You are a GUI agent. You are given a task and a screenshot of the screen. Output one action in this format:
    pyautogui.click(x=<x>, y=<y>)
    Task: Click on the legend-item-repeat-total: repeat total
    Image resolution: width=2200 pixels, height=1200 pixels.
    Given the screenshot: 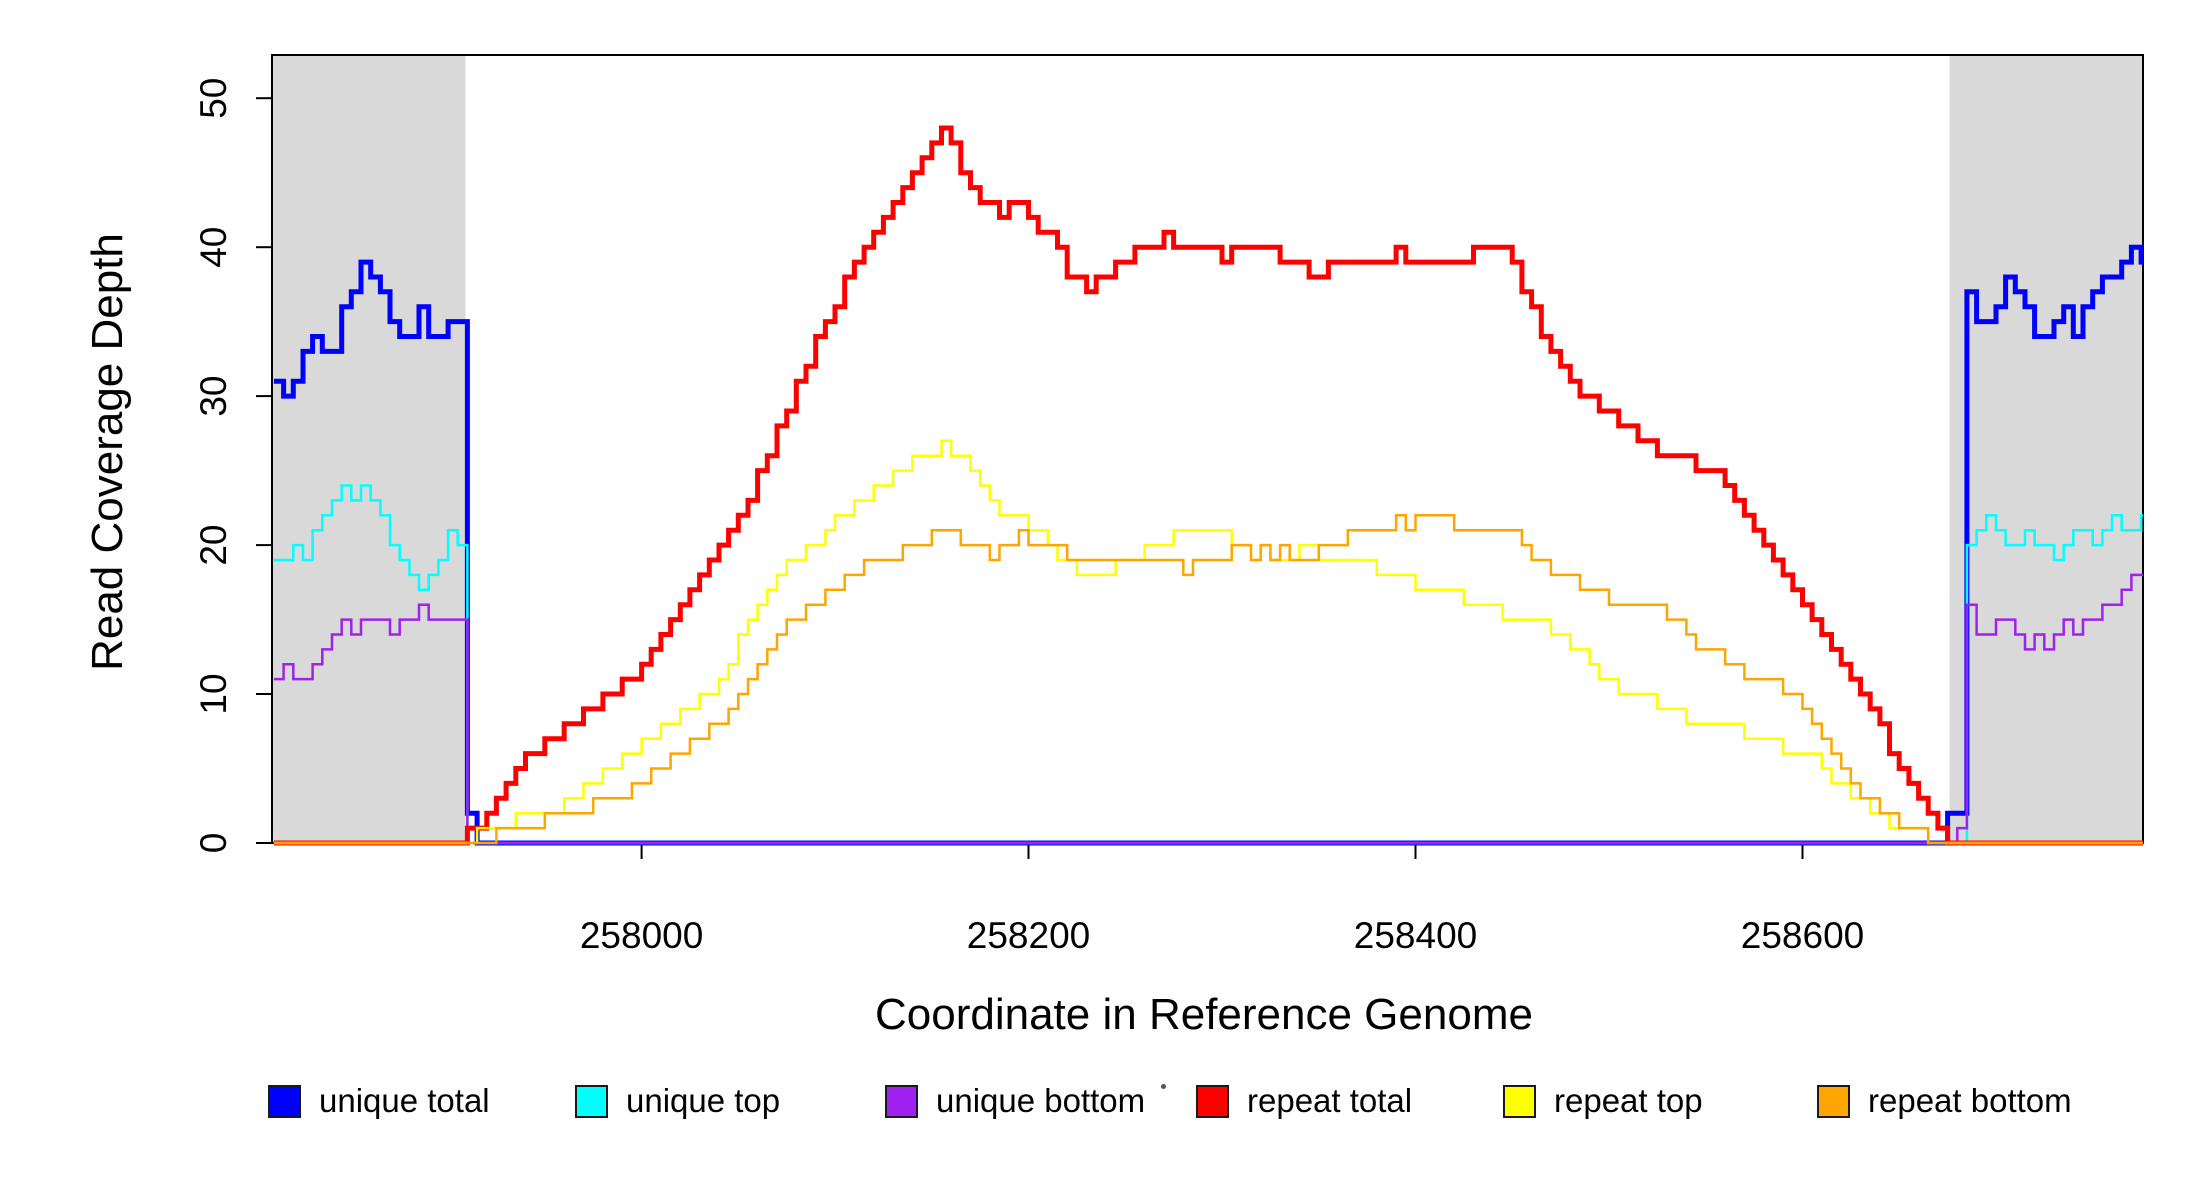 What is the action you would take?
    pyautogui.click(x=1304, y=1101)
    